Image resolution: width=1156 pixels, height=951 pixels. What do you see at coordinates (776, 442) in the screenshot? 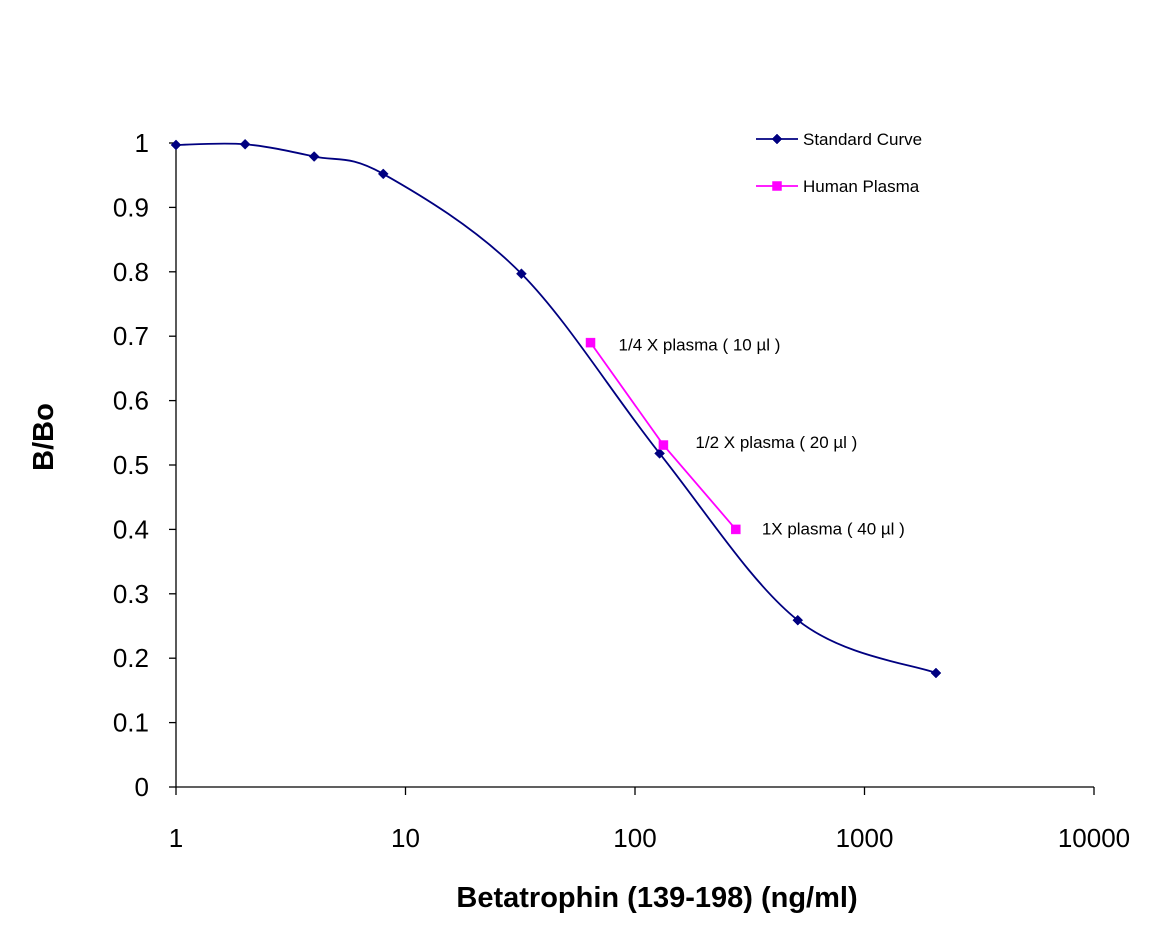
I see `annotation-label: 1/2 X plasma ( 20 µl )` at bounding box center [776, 442].